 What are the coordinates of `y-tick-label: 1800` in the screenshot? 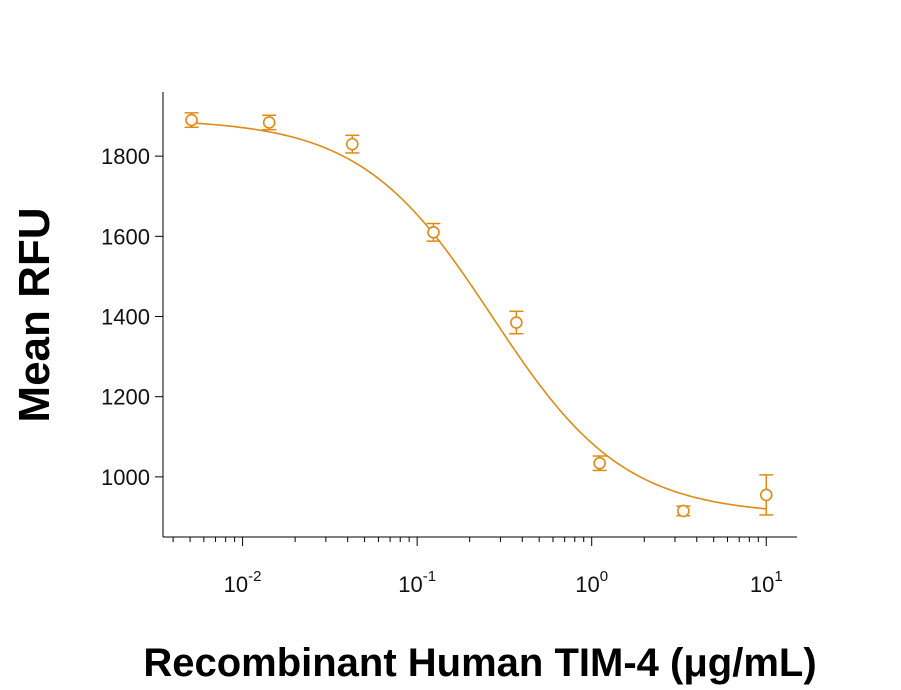 It's located at (125, 156).